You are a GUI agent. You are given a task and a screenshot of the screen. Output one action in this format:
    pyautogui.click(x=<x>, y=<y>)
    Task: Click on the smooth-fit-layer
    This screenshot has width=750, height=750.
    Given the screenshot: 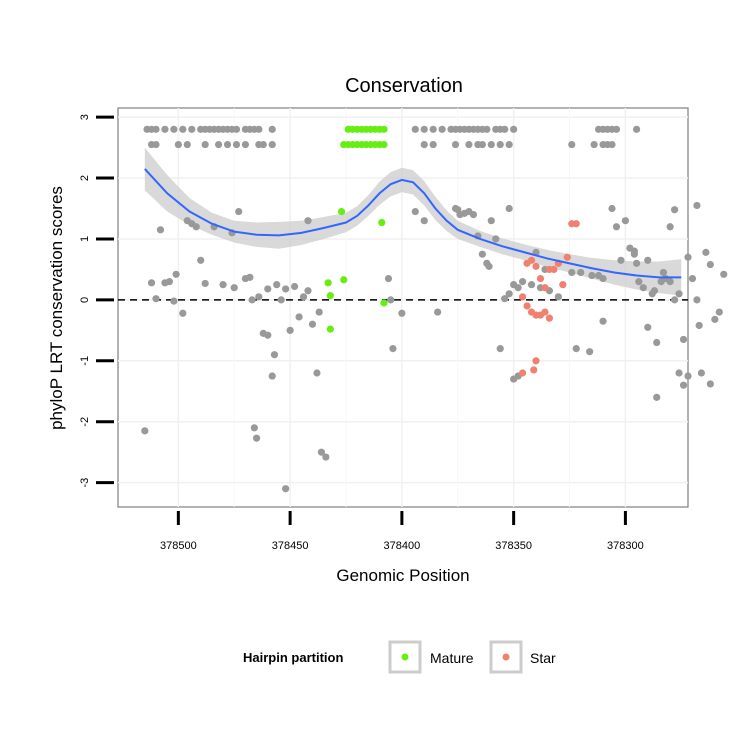 What is the action you would take?
    pyautogui.click(x=413, y=223)
    